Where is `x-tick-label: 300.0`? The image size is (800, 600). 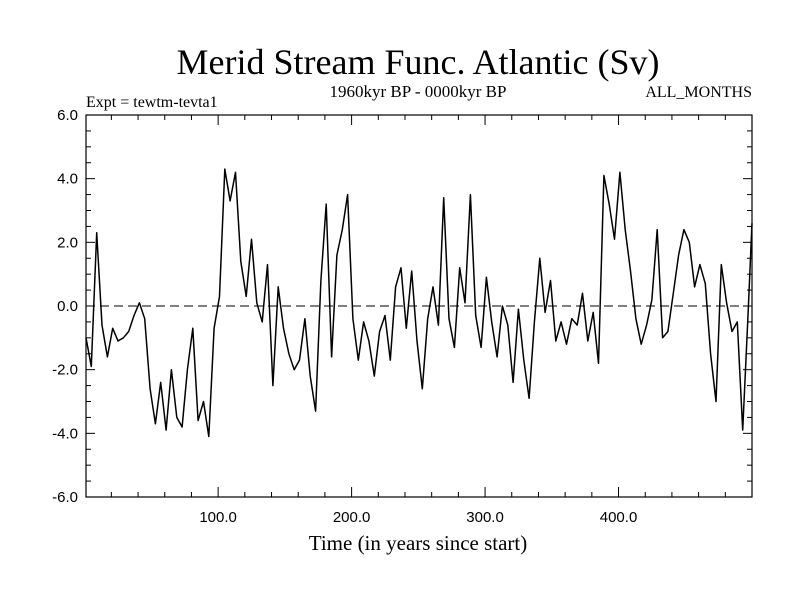
x-tick-label: 300.0 is located at coordinates (485, 517).